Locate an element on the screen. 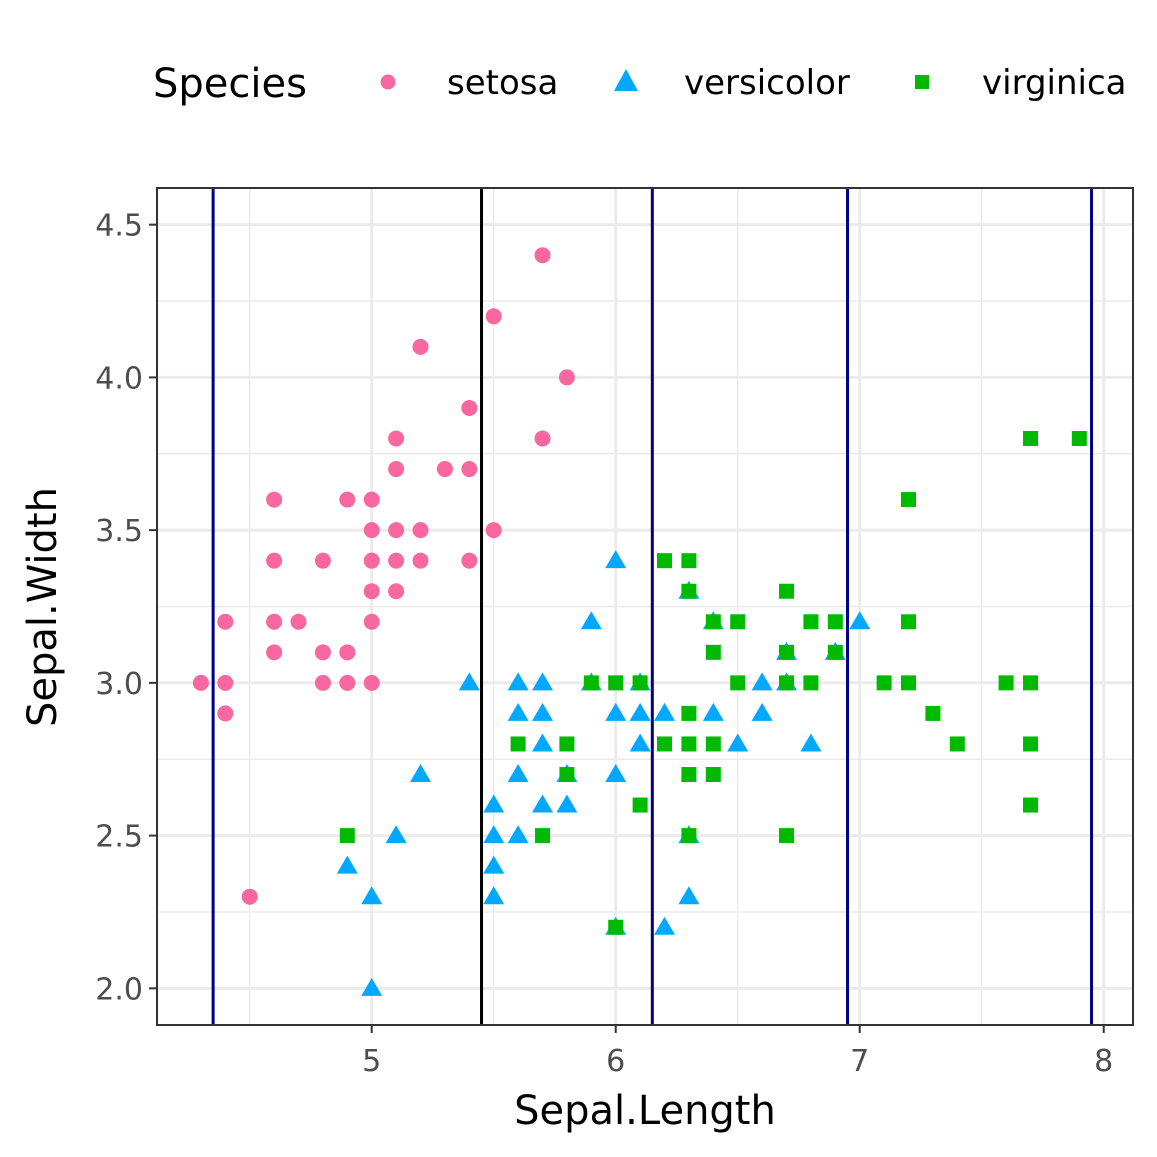 This screenshot has height=1157, width=1157. y-axis: 2.0 2.5 3.0 3.5 4.0 4.5 is located at coordinates (126, 608).